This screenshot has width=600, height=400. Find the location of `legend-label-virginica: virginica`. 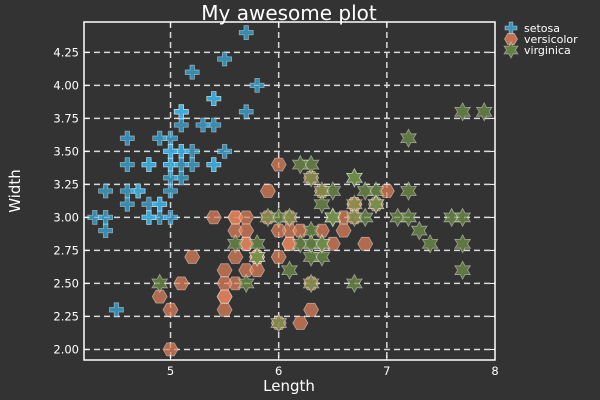

legend-label-virginica: virginica is located at coordinates (547, 50).